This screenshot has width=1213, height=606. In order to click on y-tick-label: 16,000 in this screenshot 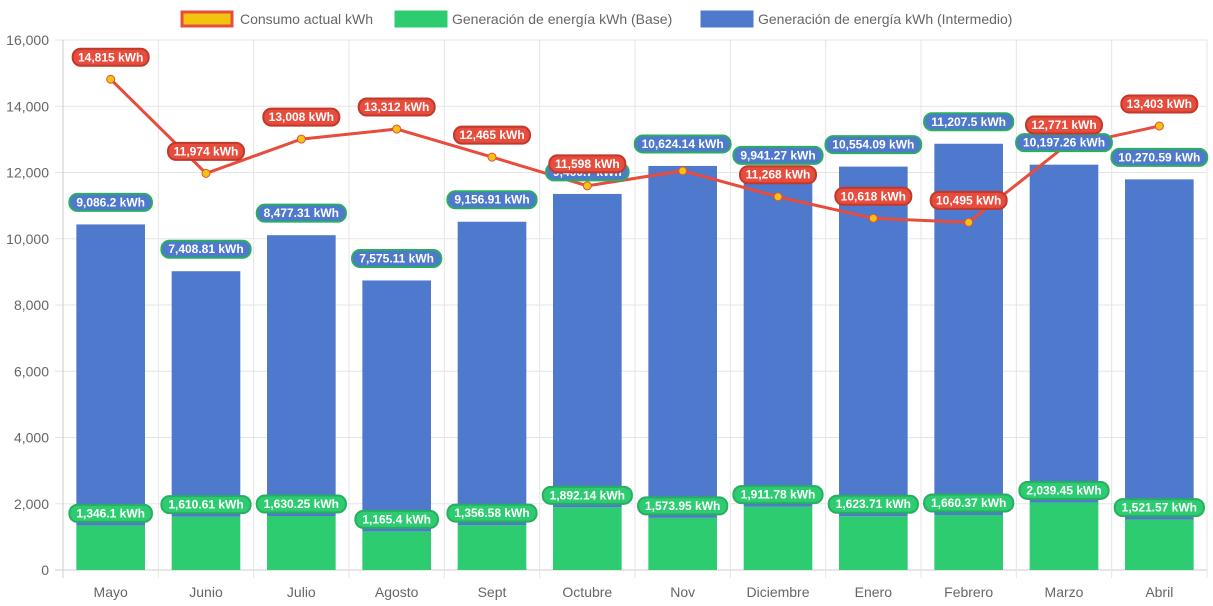, I will do `click(27, 40)`.